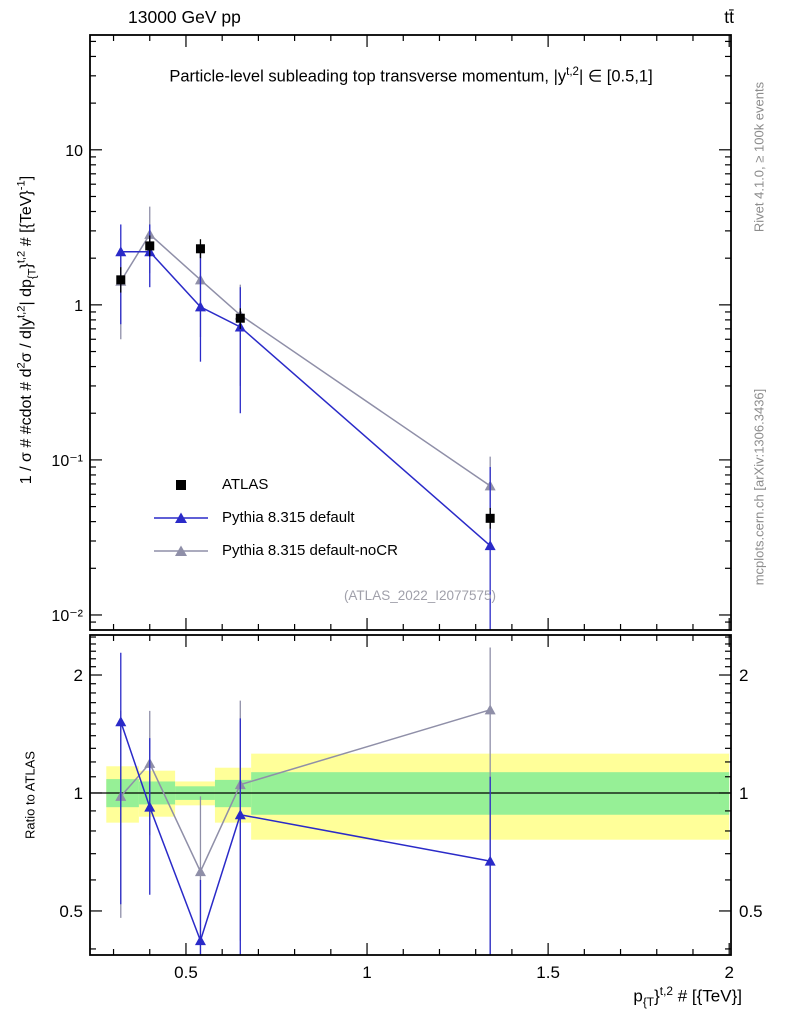 The width and height of the screenshot is (786, 1024). What do you see at coordinates (245, 484) in the screenshot?
I see `legend-label-atlas: ATLAS` at bounding box center [245, 484].